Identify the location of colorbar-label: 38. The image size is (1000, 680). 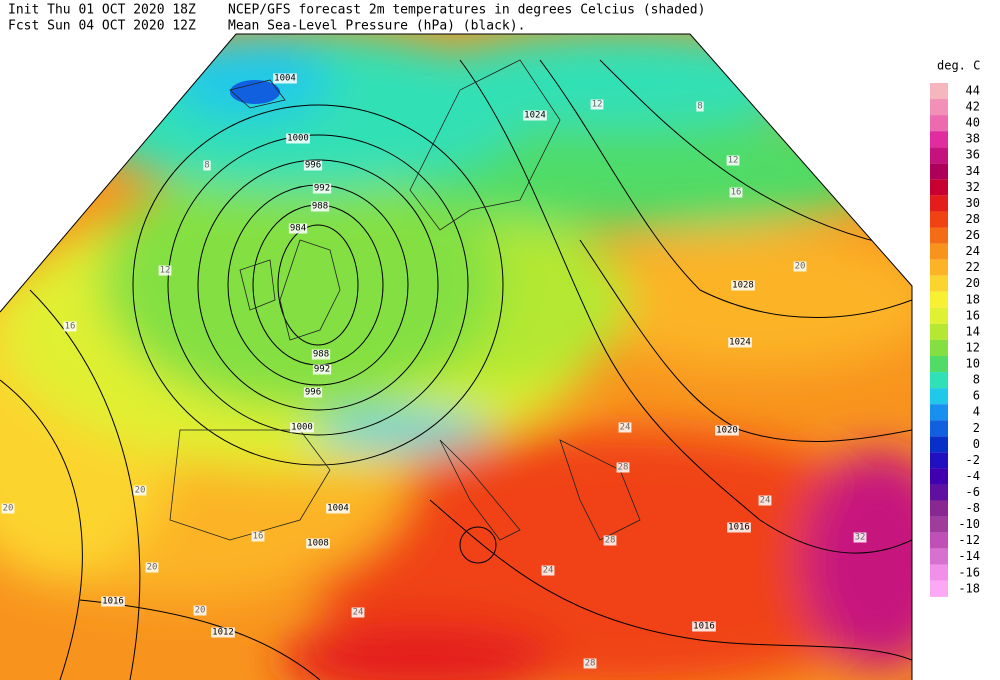
(973, 139).